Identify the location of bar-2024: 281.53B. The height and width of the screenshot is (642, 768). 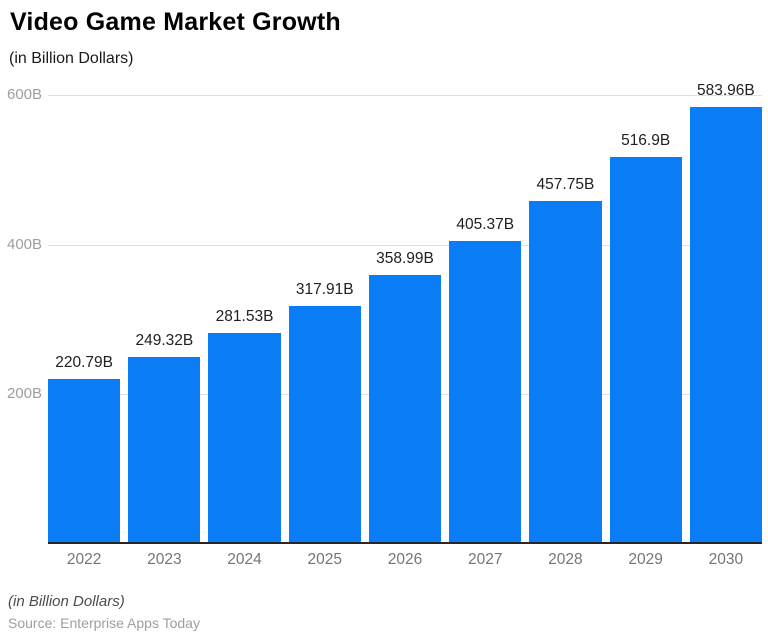
(244, 426).